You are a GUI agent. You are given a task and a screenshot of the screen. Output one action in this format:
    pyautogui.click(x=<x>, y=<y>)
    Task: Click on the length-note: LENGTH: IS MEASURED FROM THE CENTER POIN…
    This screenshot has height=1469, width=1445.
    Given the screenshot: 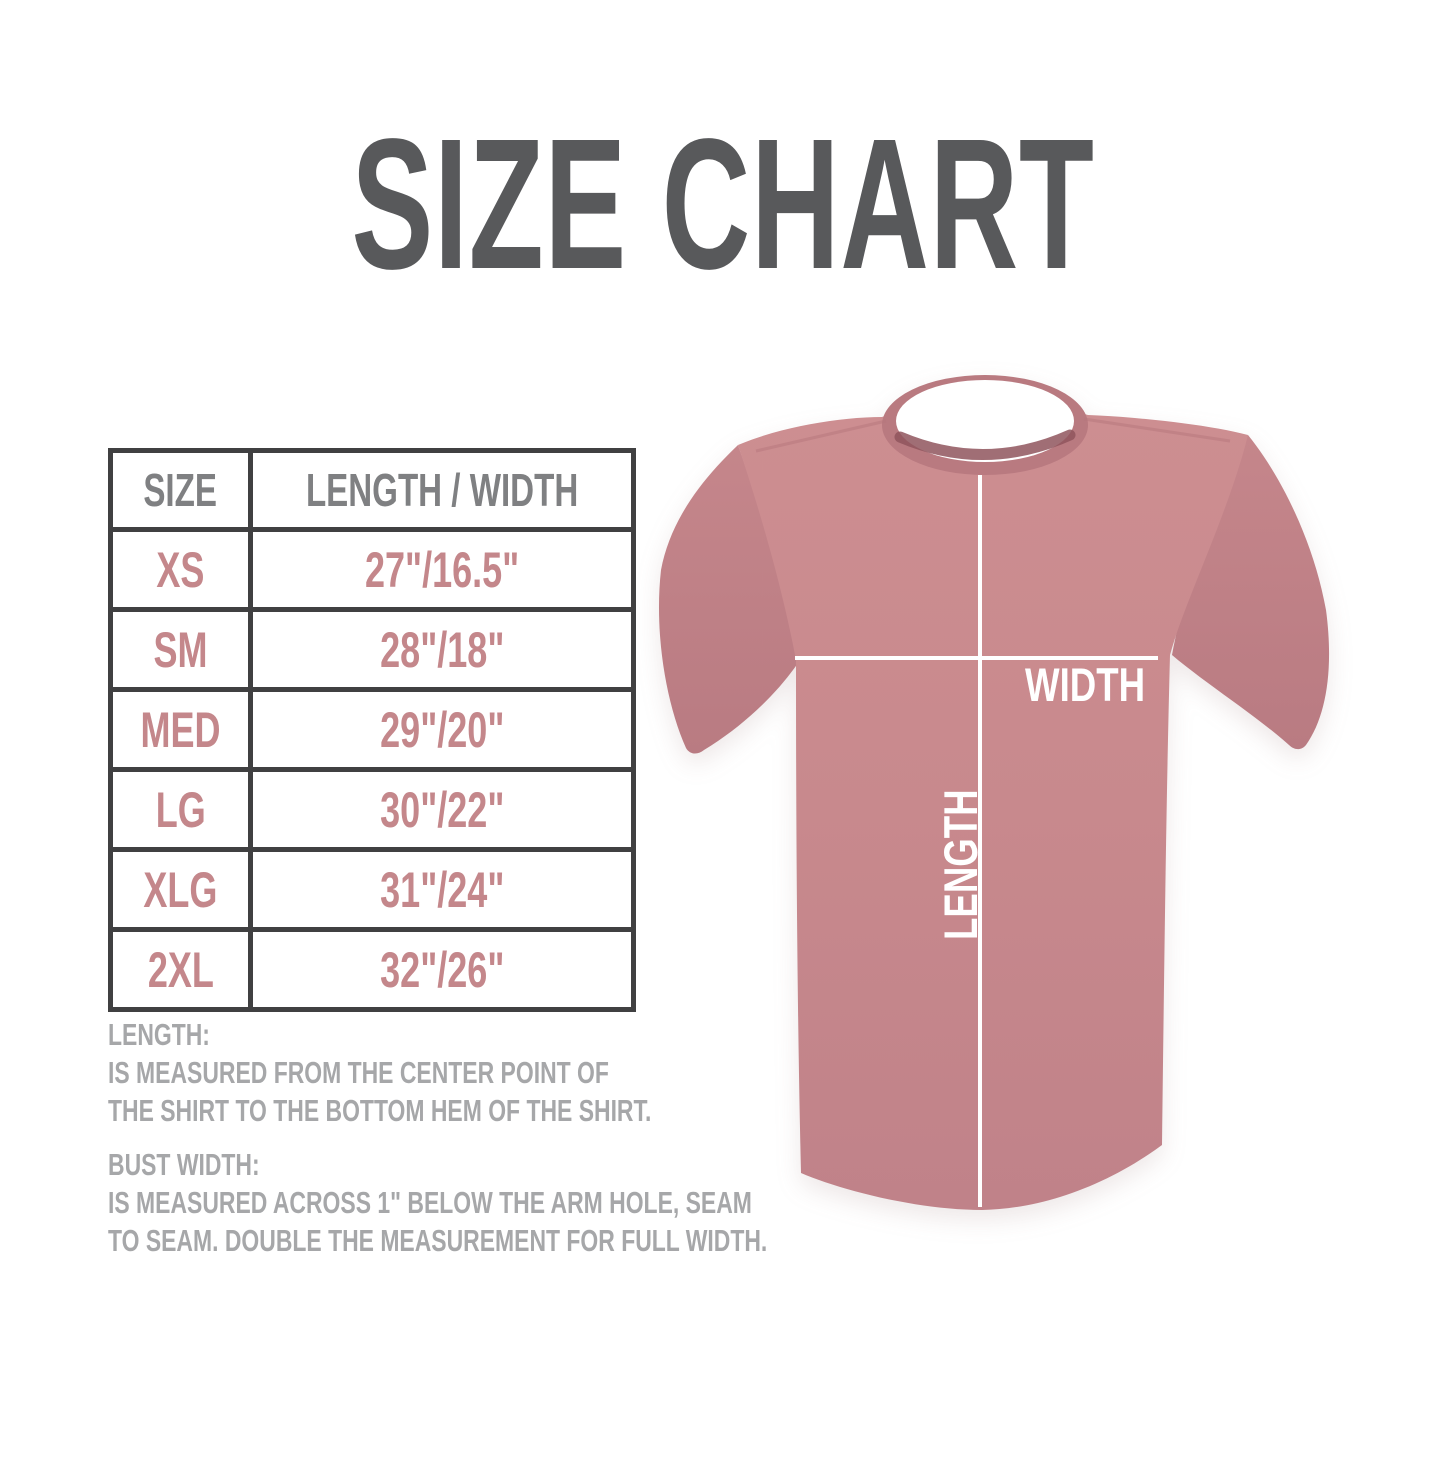 What is the action you would take?
    pyautogui.click(x=428, y=1073)
    